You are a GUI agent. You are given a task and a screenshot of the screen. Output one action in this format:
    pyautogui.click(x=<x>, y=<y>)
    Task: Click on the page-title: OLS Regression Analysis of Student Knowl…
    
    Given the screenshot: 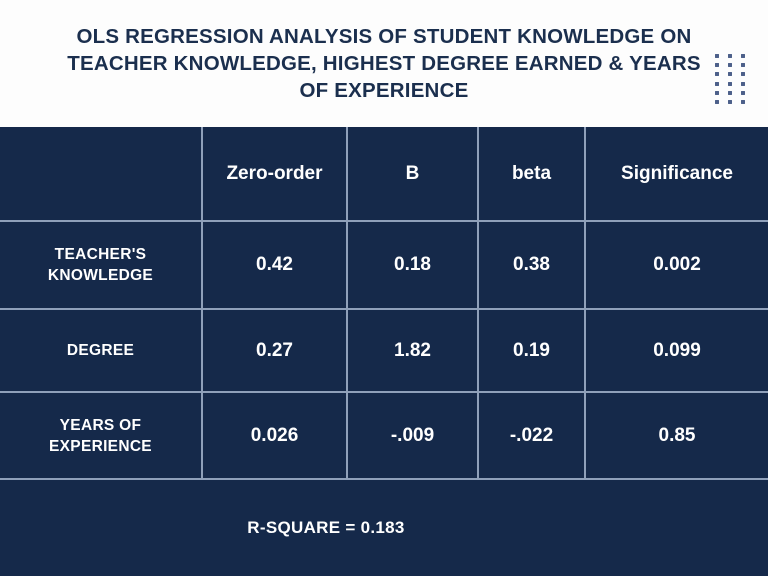 What is the action you would take?
    pyautogui.click(x=384, y=63)
    